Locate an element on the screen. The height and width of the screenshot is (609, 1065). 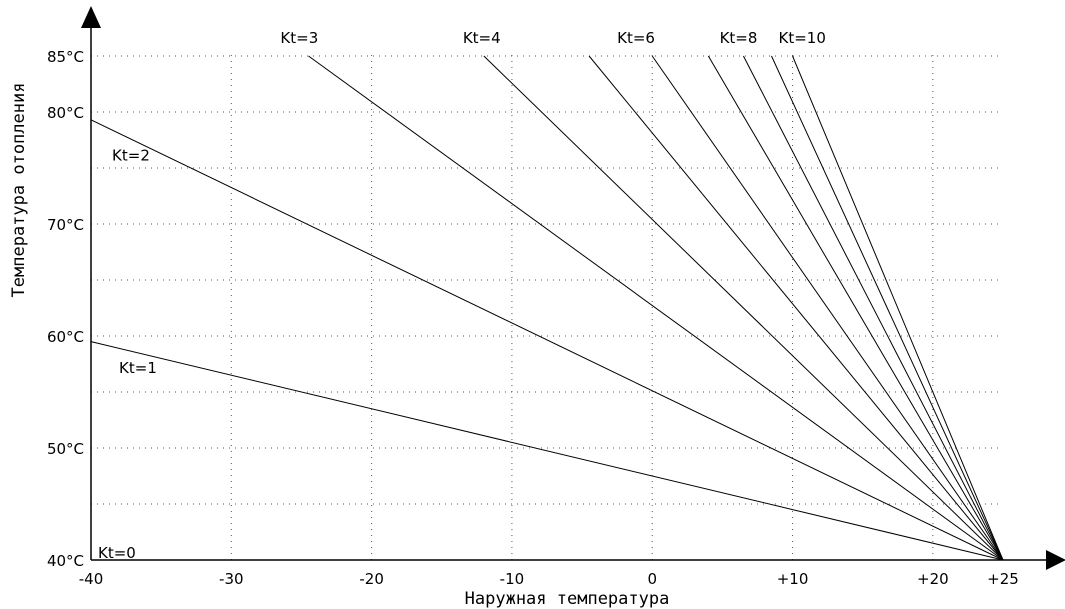
curve-label: Kt=8 is located at coordinates (739, 38).